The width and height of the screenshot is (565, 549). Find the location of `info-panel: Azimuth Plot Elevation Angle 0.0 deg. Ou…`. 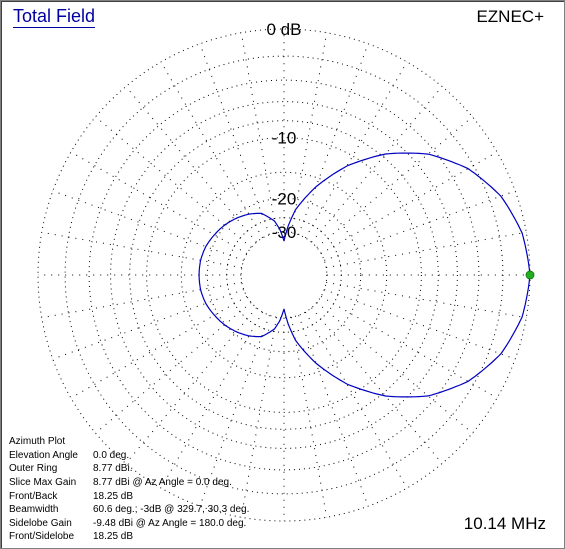

info-panel: Azimuth Plot Elevation Angle 0.0 deg. Ou… is located at coordinates (129, 489).